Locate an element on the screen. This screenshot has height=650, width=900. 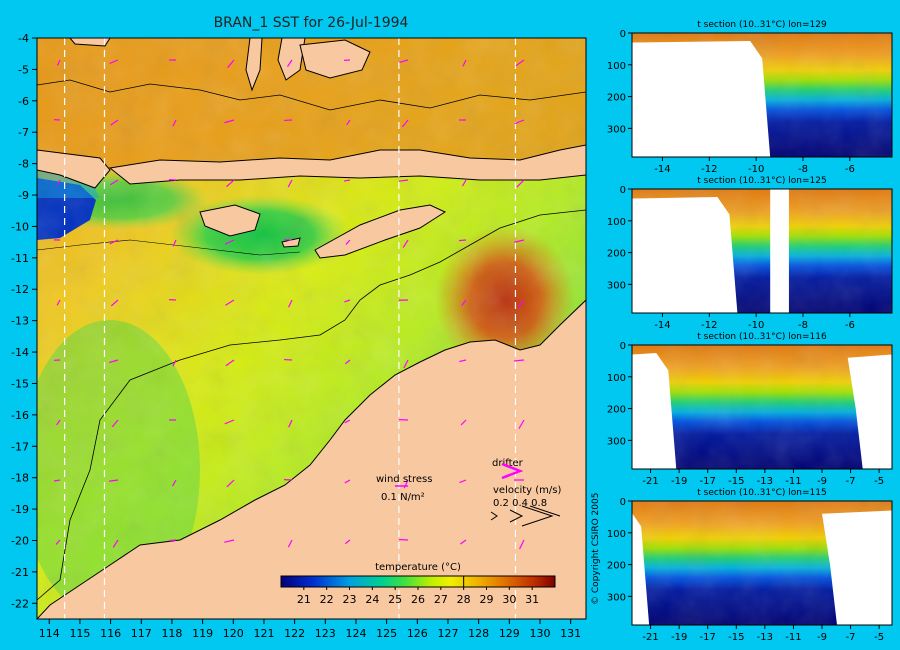
section-2-x-tick-label-1: -19 is located at coordinates (679, 481).